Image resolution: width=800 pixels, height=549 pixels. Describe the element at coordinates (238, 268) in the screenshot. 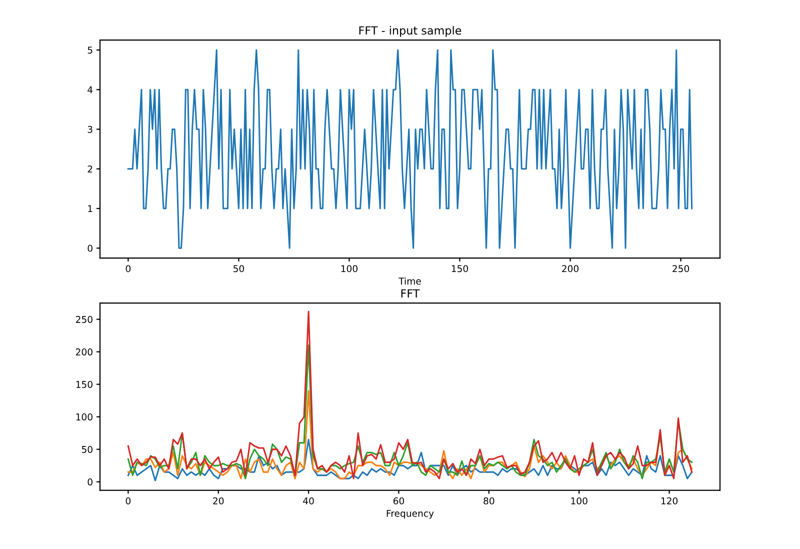

I see `x-tick-label: 50` at that location.